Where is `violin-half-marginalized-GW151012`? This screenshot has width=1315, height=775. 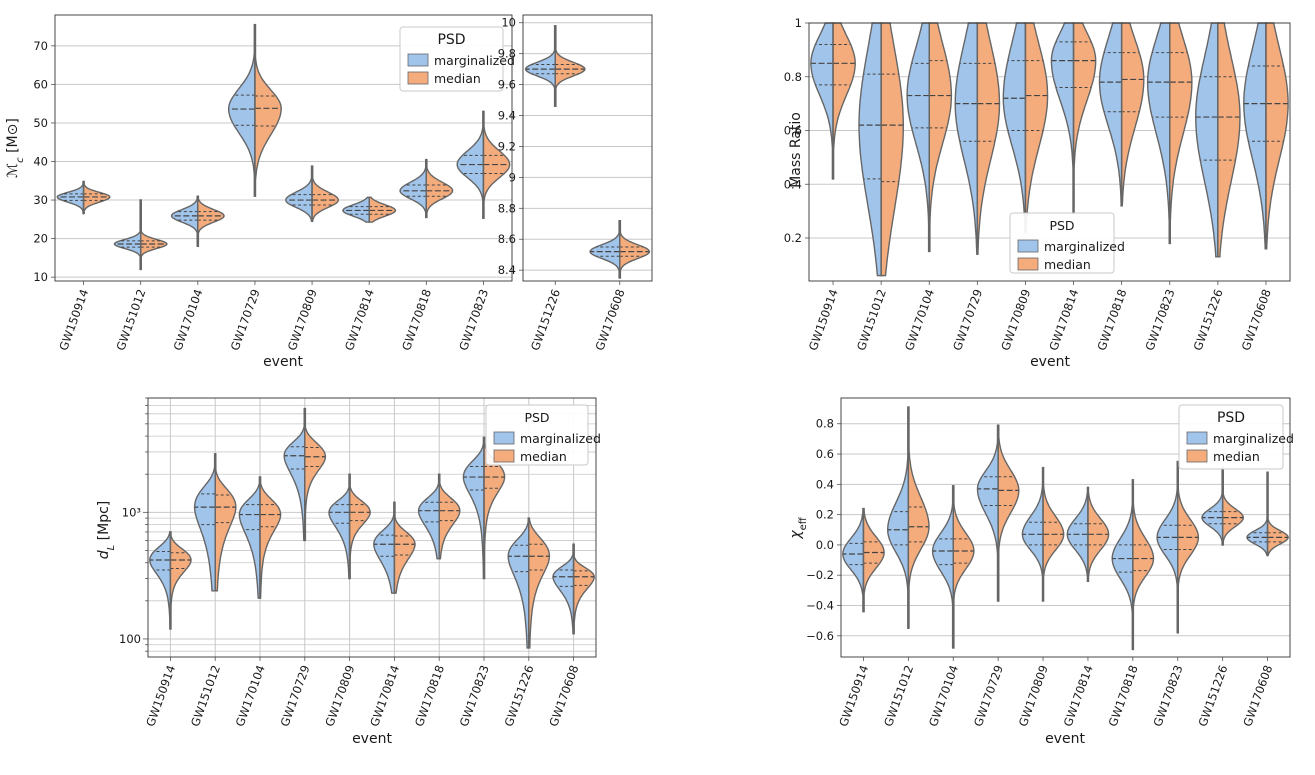
violin-half-marginalized-GW151012 is located at coordinates (870, 149).